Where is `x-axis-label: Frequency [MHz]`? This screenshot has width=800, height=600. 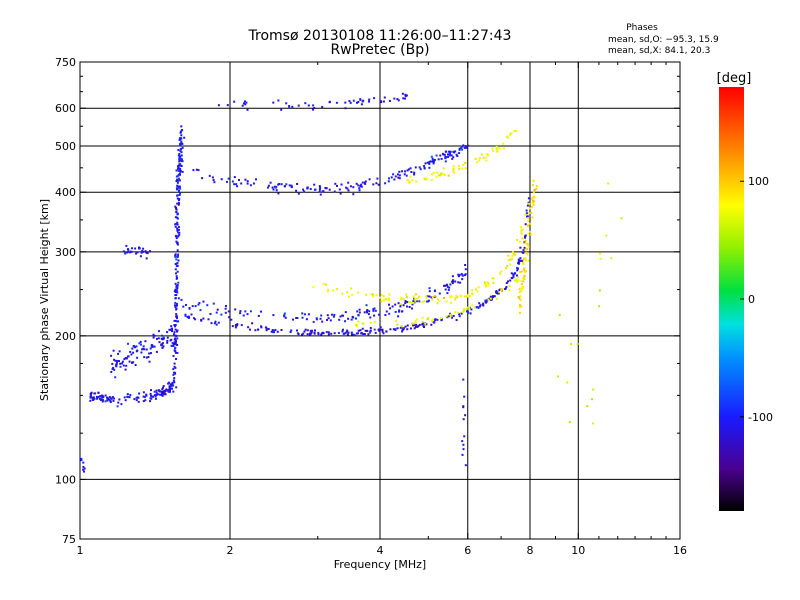 x-axis-label: Frequency [MHz] is located at coordinates (380, 564).